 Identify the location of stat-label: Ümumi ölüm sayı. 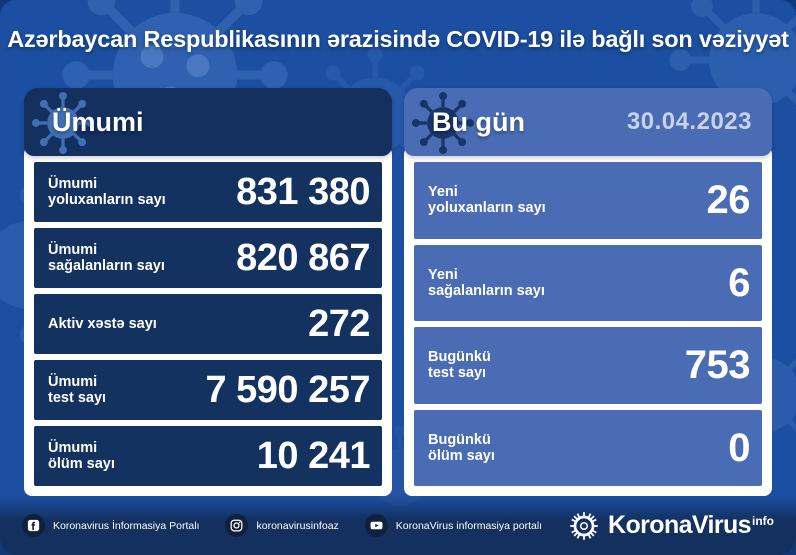
(81, 455).